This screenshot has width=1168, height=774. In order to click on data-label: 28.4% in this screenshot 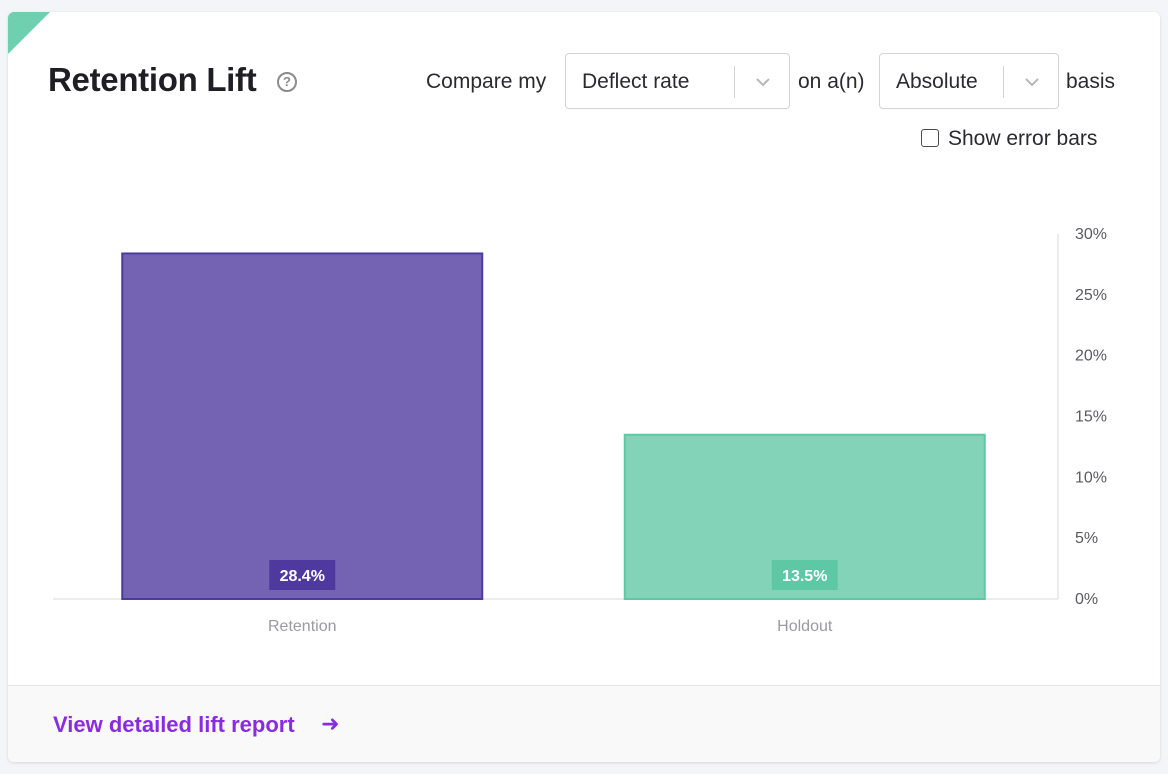, I will do `click(302, 576)`.